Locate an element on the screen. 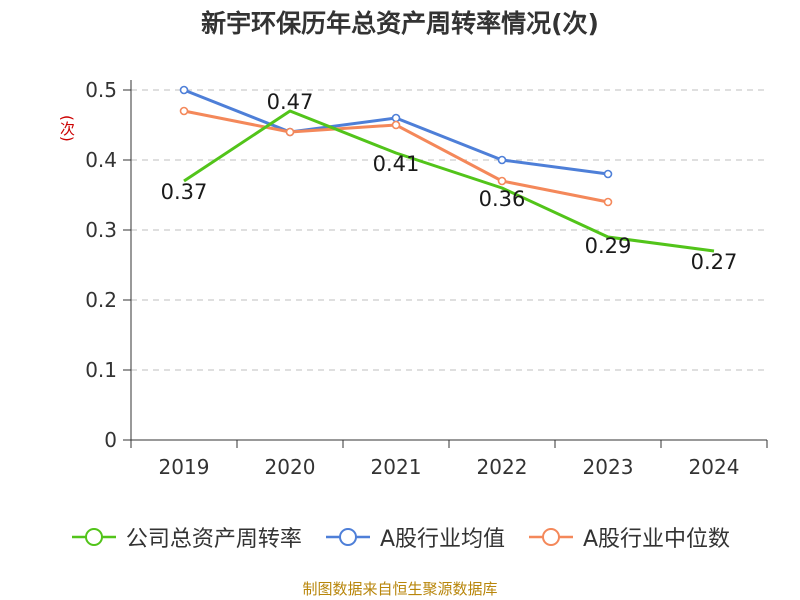 This screenshot has width=800, height=600. y-tick-label: 0.5 is located at coordinates (101, 90).